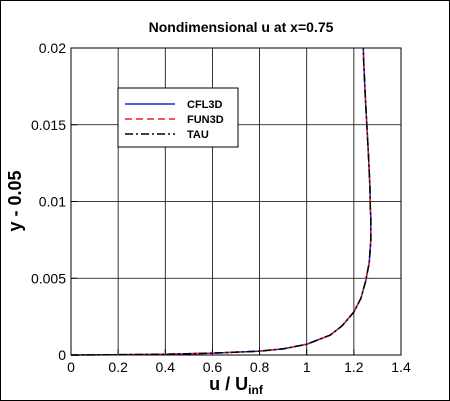  What do you see at coordinates (256, 390) in the screenshot?
I see `x-axis-label-subscript: inf` at bounding box center [256, 390].